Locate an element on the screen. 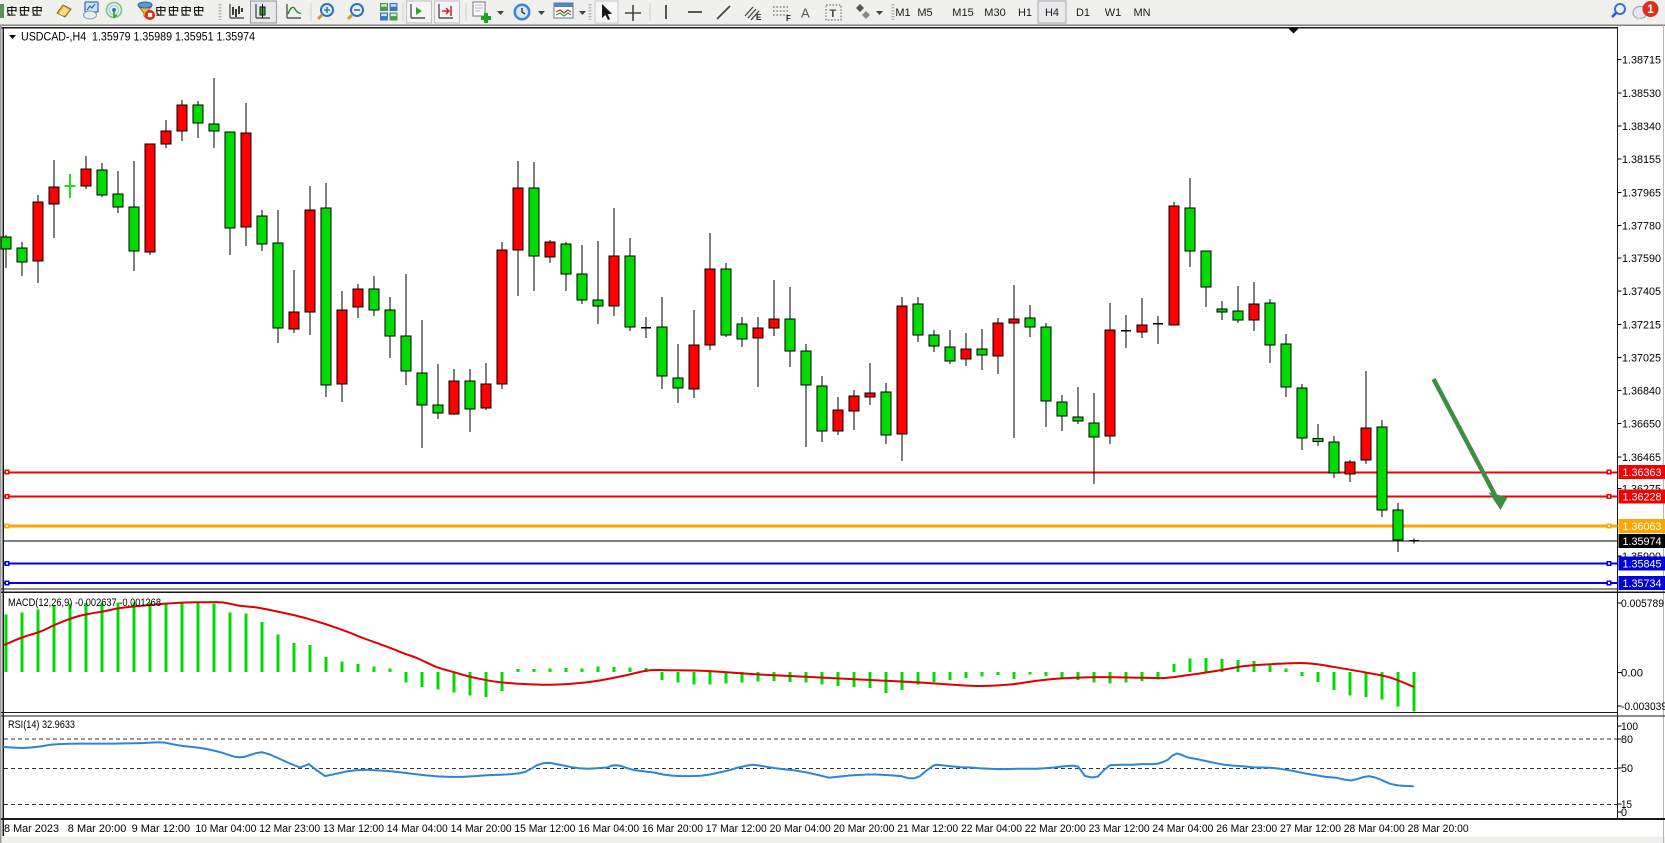 The image size is (1665, 843). svg-text: 1.35974 is located at coordinates (1642, 542).